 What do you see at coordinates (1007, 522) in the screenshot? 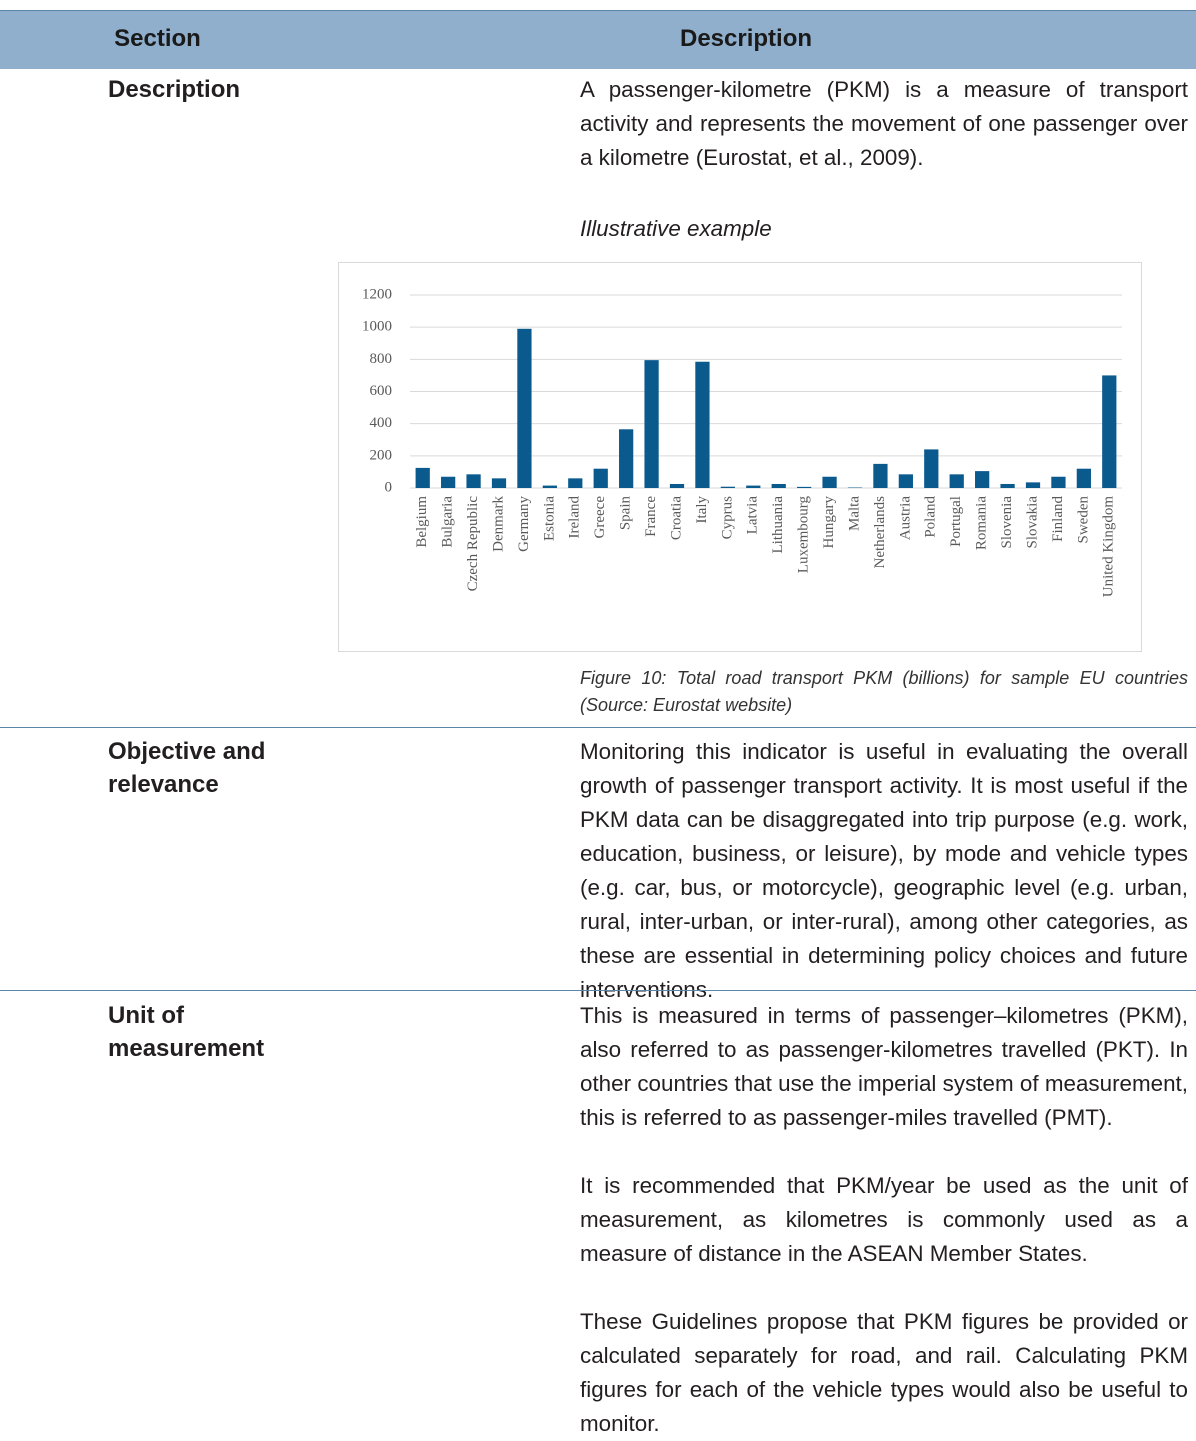
I see `x-tick-label: Slovenia` at bounding box center [1007, 522].